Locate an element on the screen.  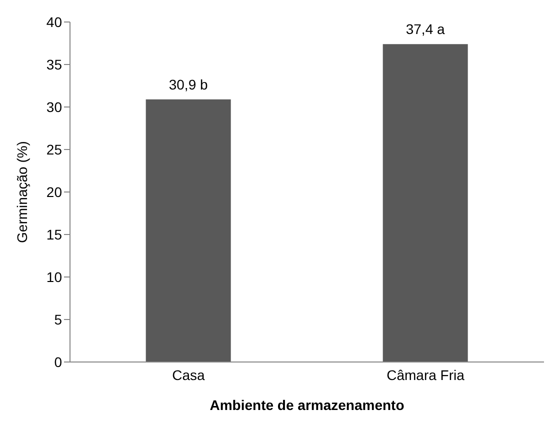
data-label: 30,9 b is located at coordinates (188, 84).